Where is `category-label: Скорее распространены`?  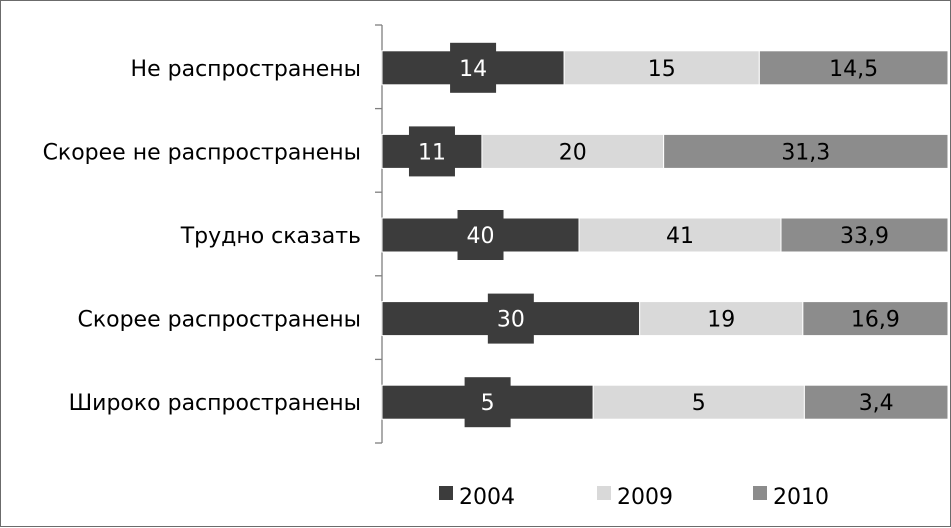
category-label: Скорее распространены is located at coordinates (219, 320).